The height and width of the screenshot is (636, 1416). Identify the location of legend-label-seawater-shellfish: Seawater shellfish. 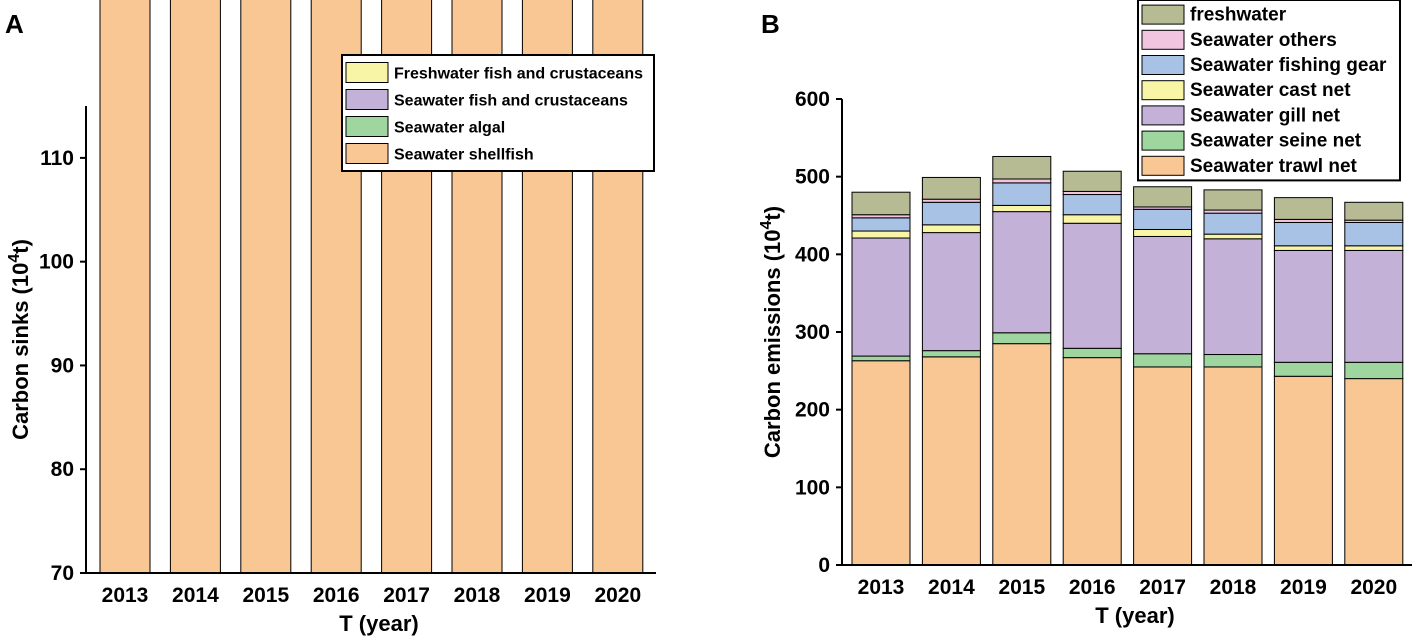
(464, 155).